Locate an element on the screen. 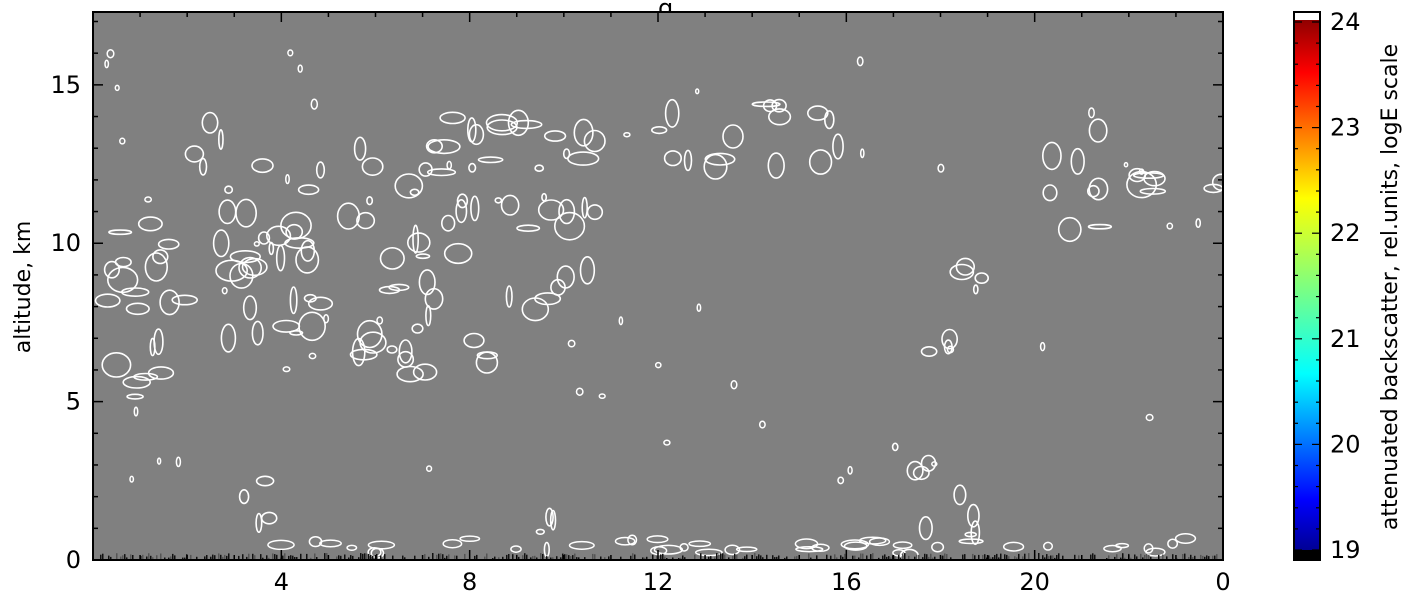 Image resolution: width=1403 pixels, height=596 pixels. x-tick-label: 16 is located at coordinates (846, 582).